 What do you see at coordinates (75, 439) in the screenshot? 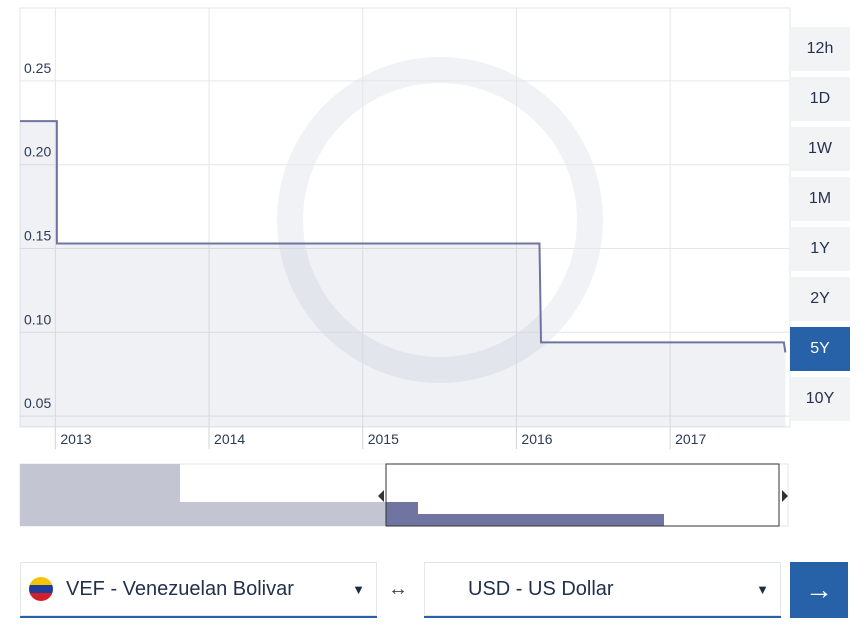
I see `x-tick-label: 2013` at bounding box center [75, 439].